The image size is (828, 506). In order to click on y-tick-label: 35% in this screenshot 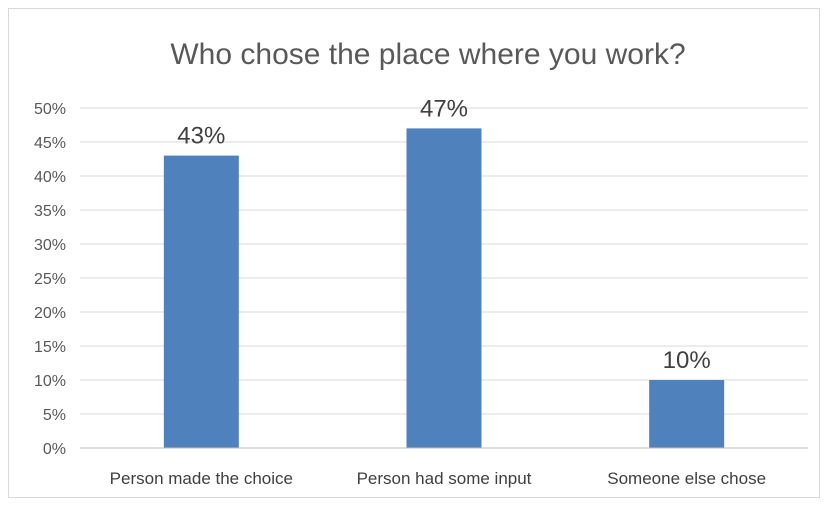, I will do `click(50, 211)`.